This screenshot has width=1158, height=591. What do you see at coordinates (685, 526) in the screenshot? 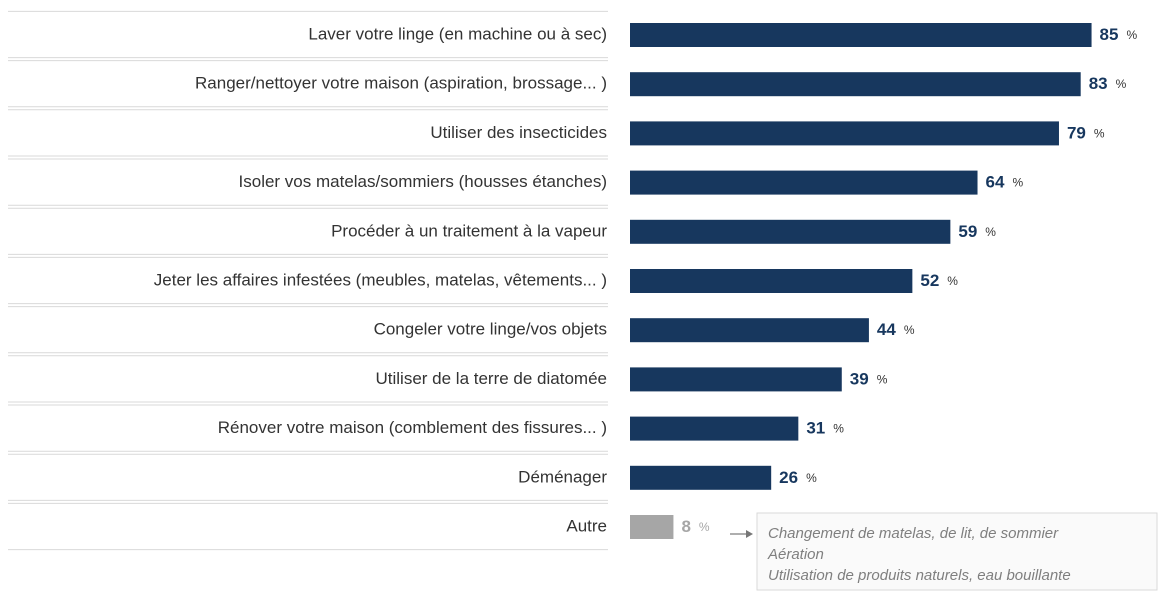
I see `value-number: 8` at bounding box center [685, 526].